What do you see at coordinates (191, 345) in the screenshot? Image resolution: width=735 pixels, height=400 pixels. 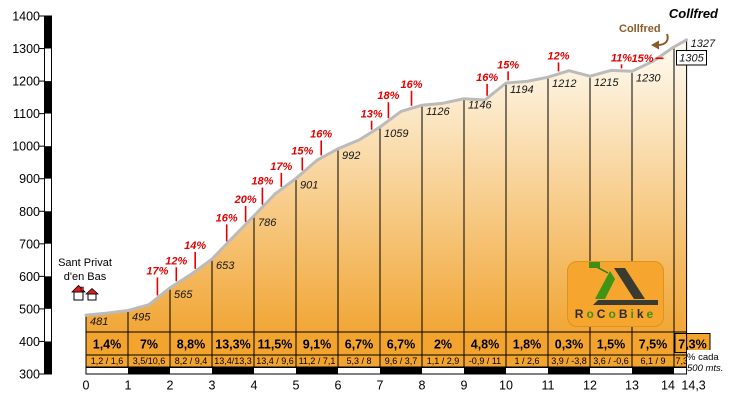 I see `avg-gradient-value: 8,8%` at bounding box center [191, 345].